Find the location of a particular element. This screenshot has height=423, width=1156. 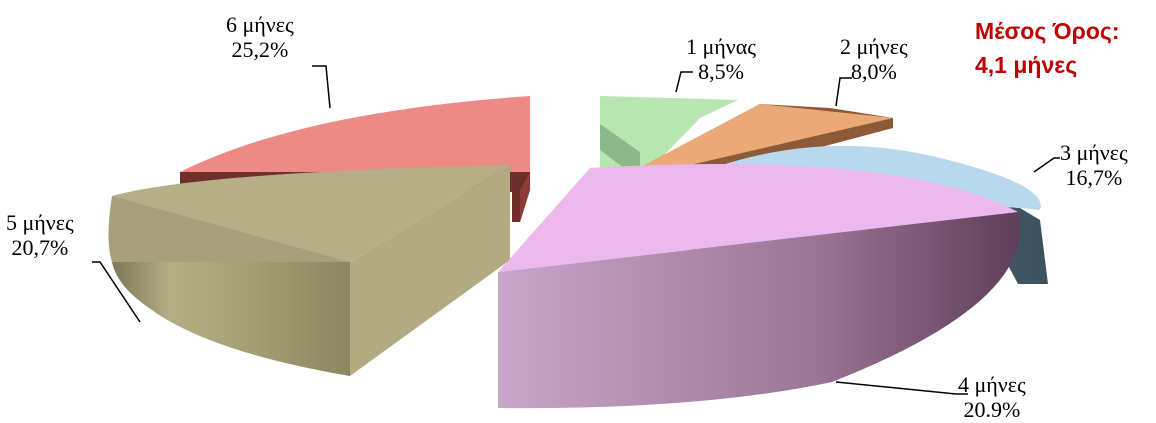

label-6-months-name: 6 μήνες is located at coordinates (260, 24).